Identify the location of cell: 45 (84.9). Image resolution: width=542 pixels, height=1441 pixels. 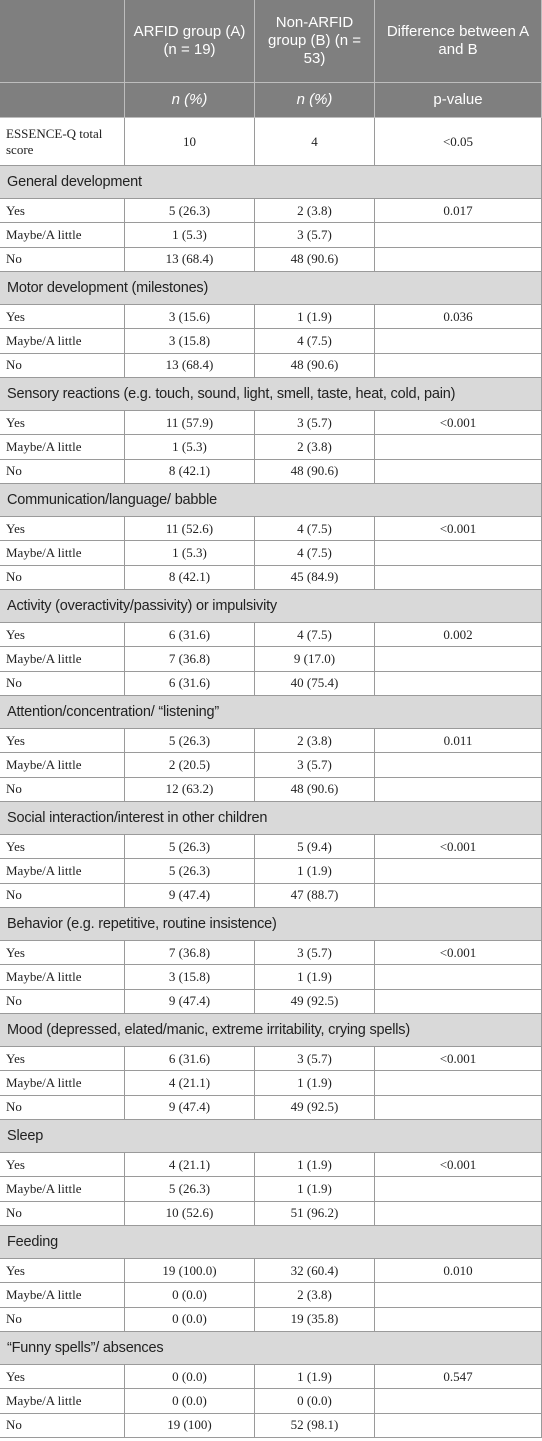
(315, 577).